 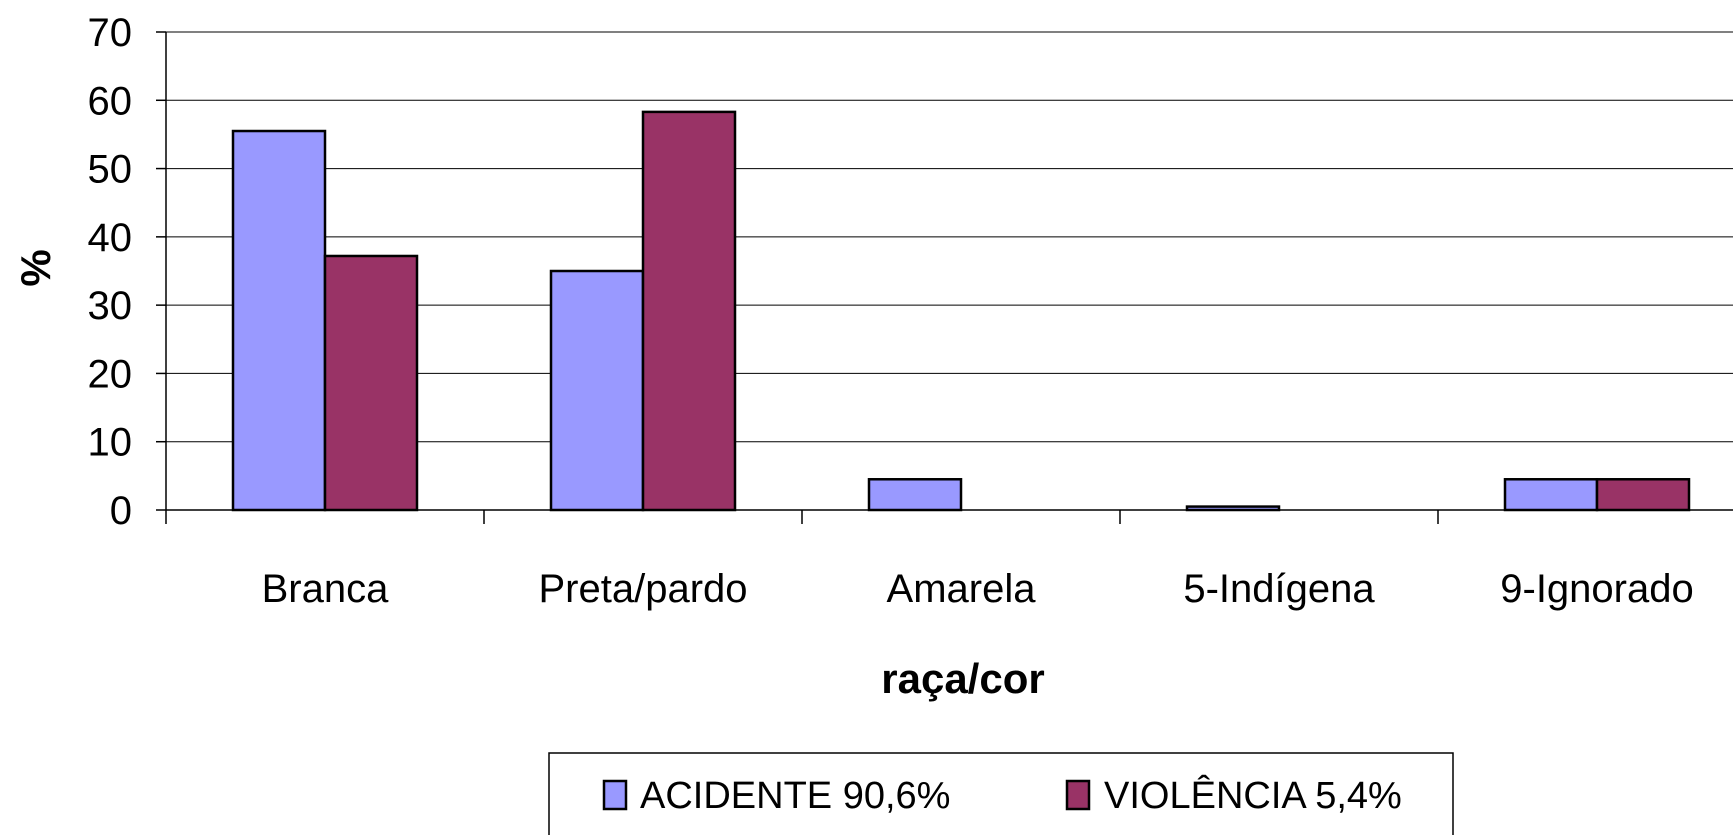 What do you see at coordinates (110, 101) in the screenshot?
I see `y-tick-label: 60` at bounding box center [110, 101].